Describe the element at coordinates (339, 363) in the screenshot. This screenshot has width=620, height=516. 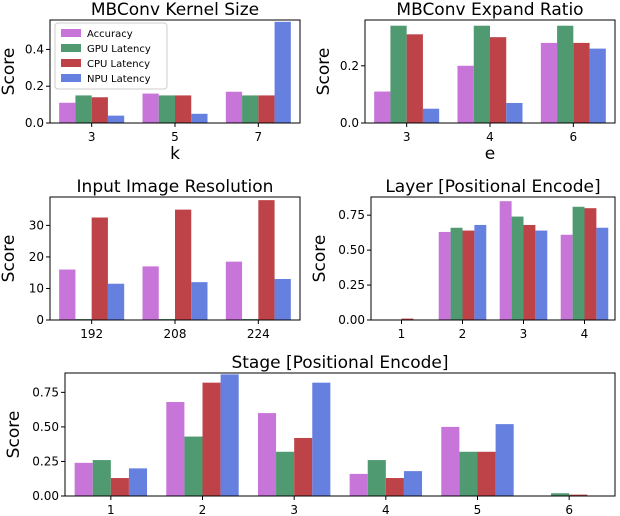
I see `chart-title: Stage [Positional Encode]` at that location.